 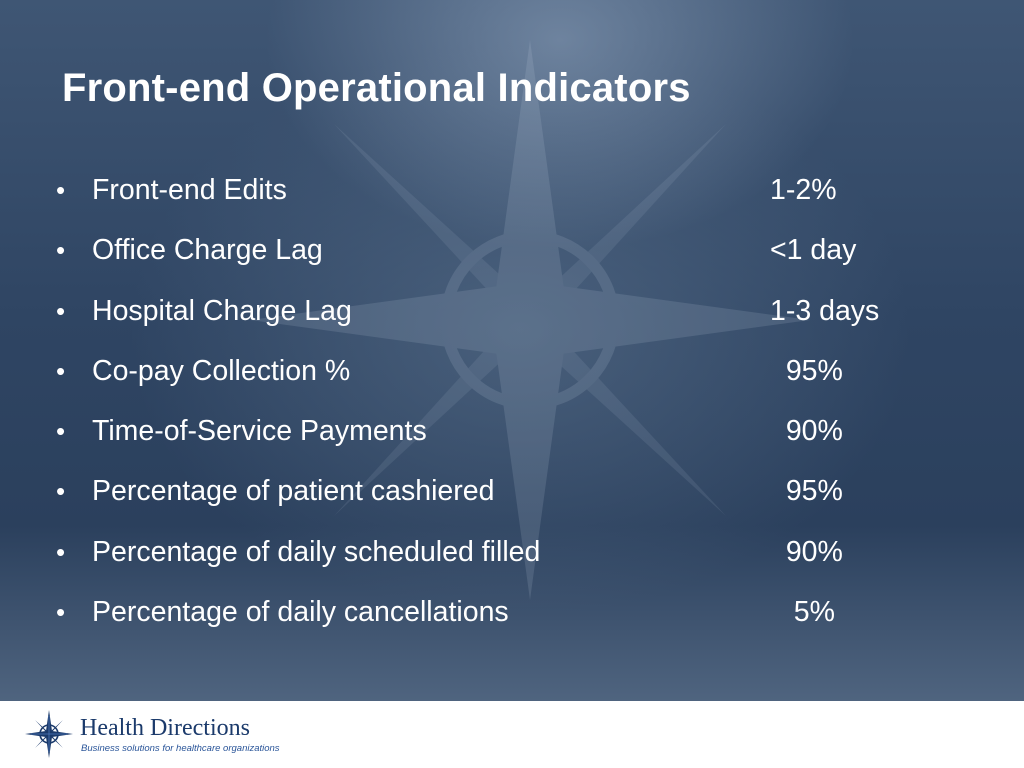 I want to click on indicator-label: Co-pay Collection %, so click(x=221, y=370).